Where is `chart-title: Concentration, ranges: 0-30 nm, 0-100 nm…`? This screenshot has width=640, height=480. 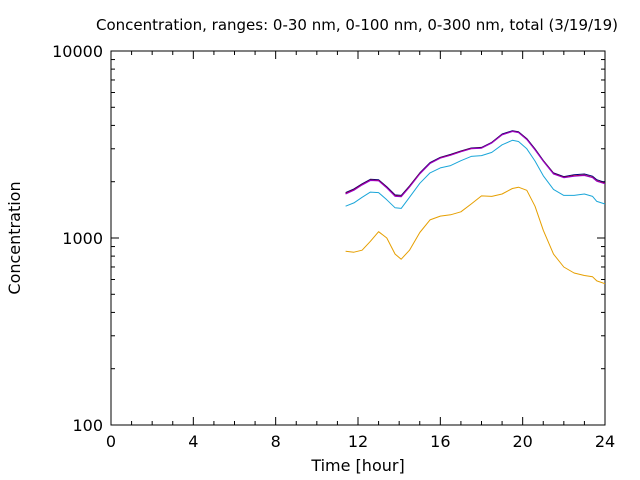 chart-title: Concentration, ranges: 0-30 nm, 0-100 nm… is located at coordinates (357, 25).